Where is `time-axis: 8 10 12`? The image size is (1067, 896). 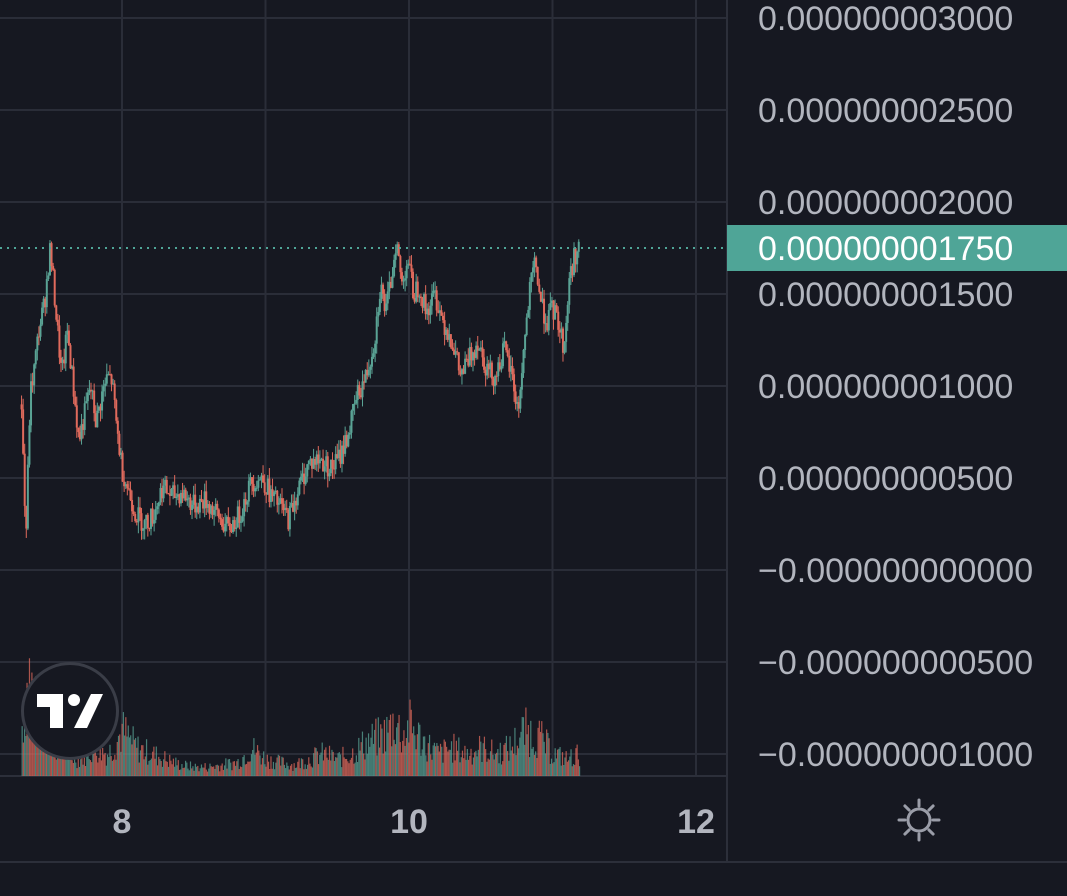 time-axis: 8 10 12 is located at coordinates (414, 822).